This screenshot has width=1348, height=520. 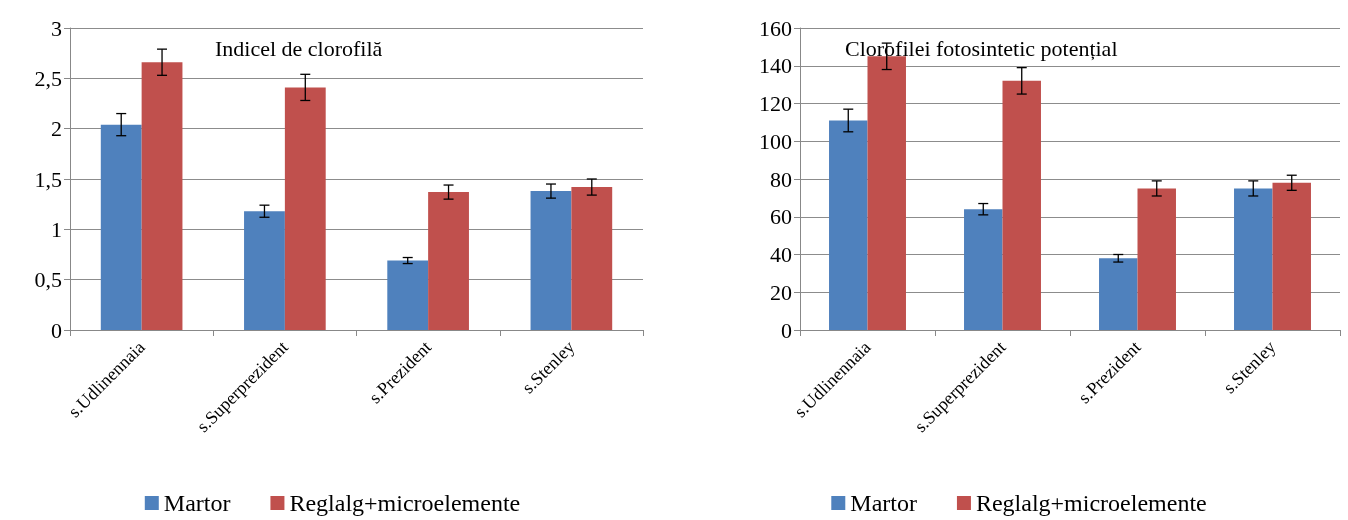 I want to click on y-tick-label: 1,5, so click(x=48, y=179).